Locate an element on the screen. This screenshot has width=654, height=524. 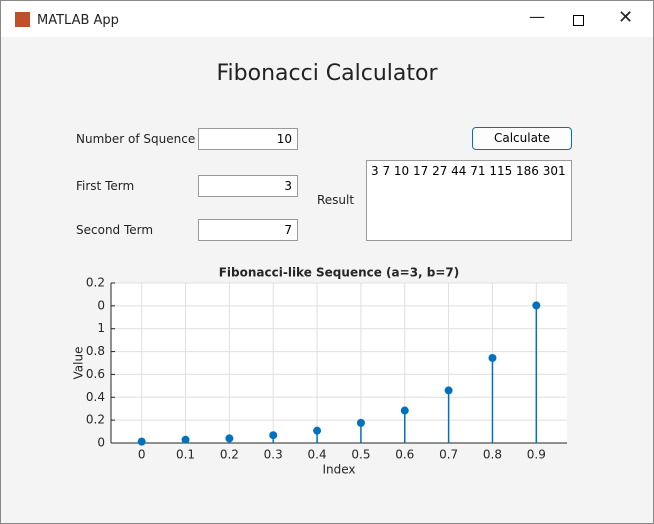
number-input: 10 is located at coordinates (248, 139).